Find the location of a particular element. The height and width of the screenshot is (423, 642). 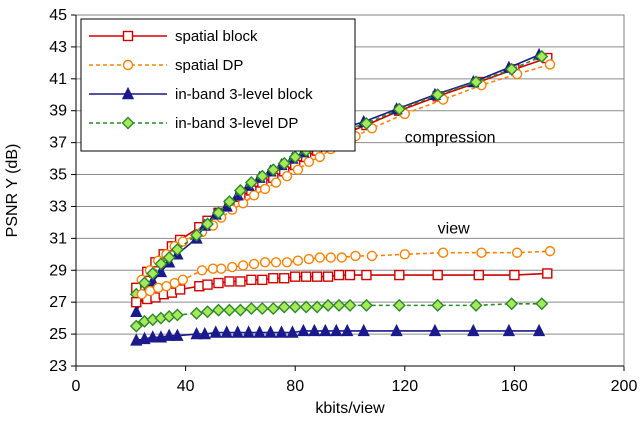

y-tick-label: 31 is located at coordinates (58, 238).